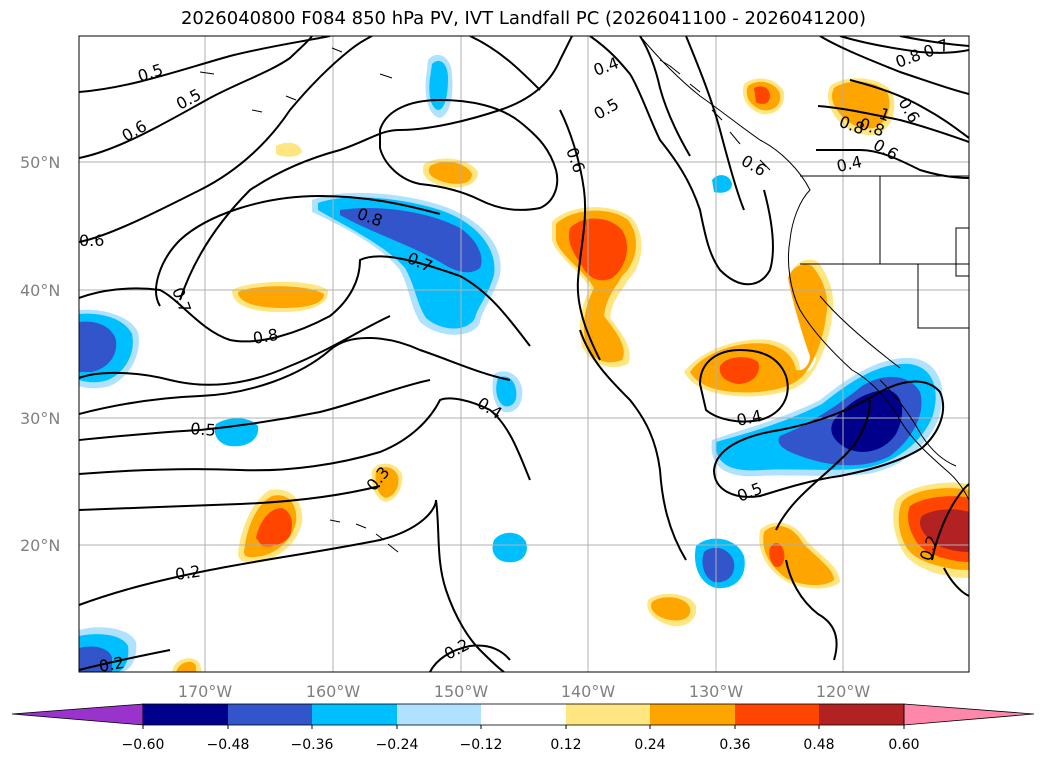 The width and height of the screenshot is (1047, 765). Describe the element at coordinates (481, 745) in the screenshot. I see `colorbar-tick-label: −0.12` at that location.